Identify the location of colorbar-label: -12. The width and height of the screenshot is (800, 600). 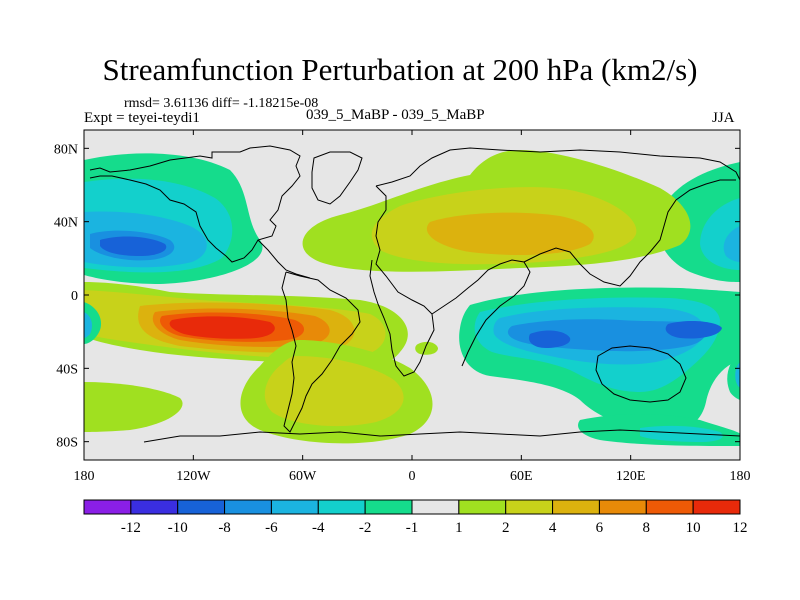
(131, 528).